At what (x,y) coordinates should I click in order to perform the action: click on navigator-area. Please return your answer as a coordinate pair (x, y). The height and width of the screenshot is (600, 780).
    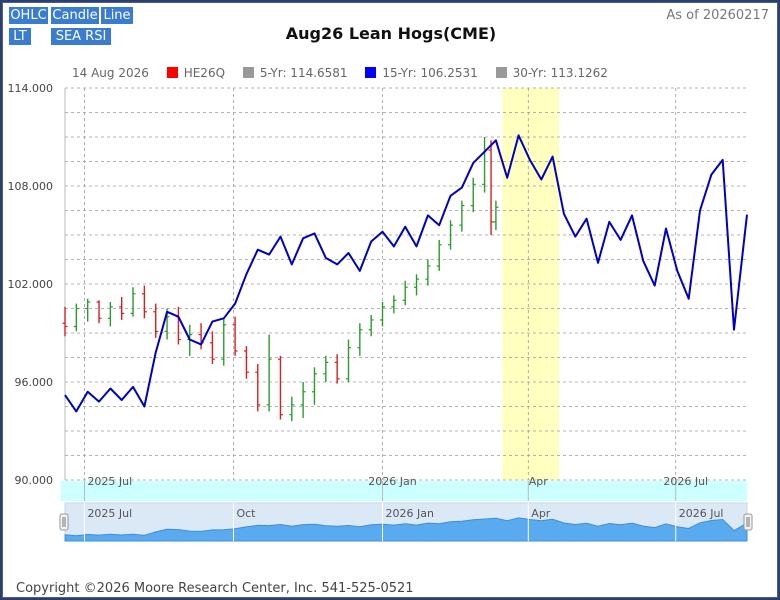
    Looking at the image, I should click on (406, 529).